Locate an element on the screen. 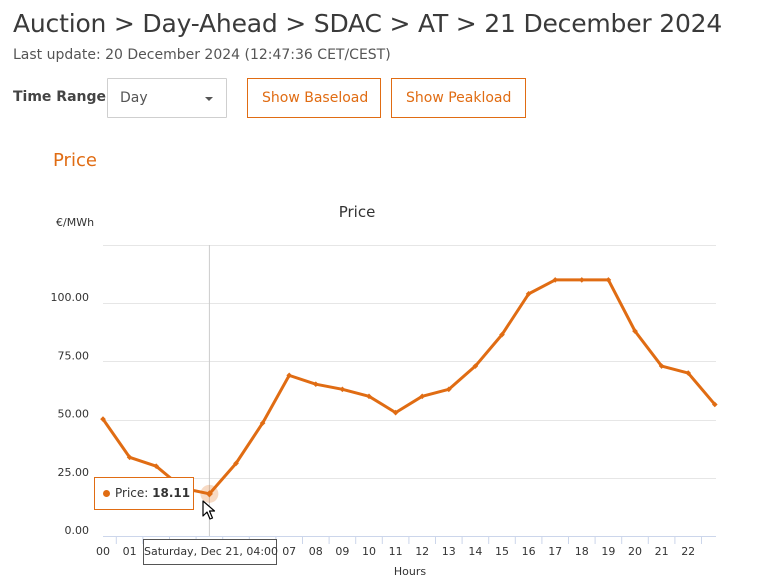  time-range-value: Day is located at coordinates (134, 98).